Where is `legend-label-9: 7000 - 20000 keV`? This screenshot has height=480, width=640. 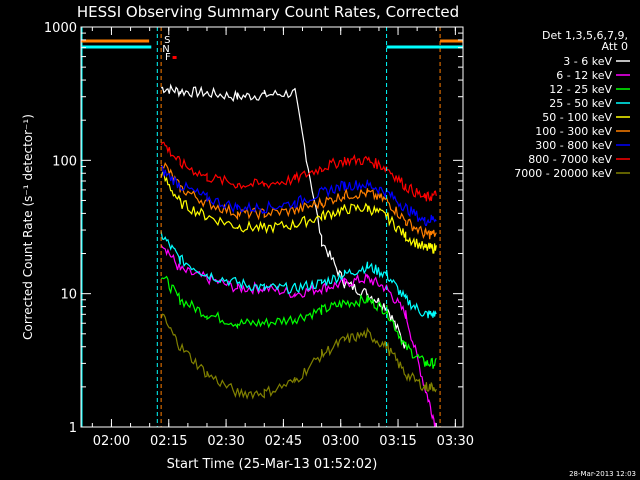
legend-label-9: 7000 - 20000 keV is located at coordinates (563, 173).